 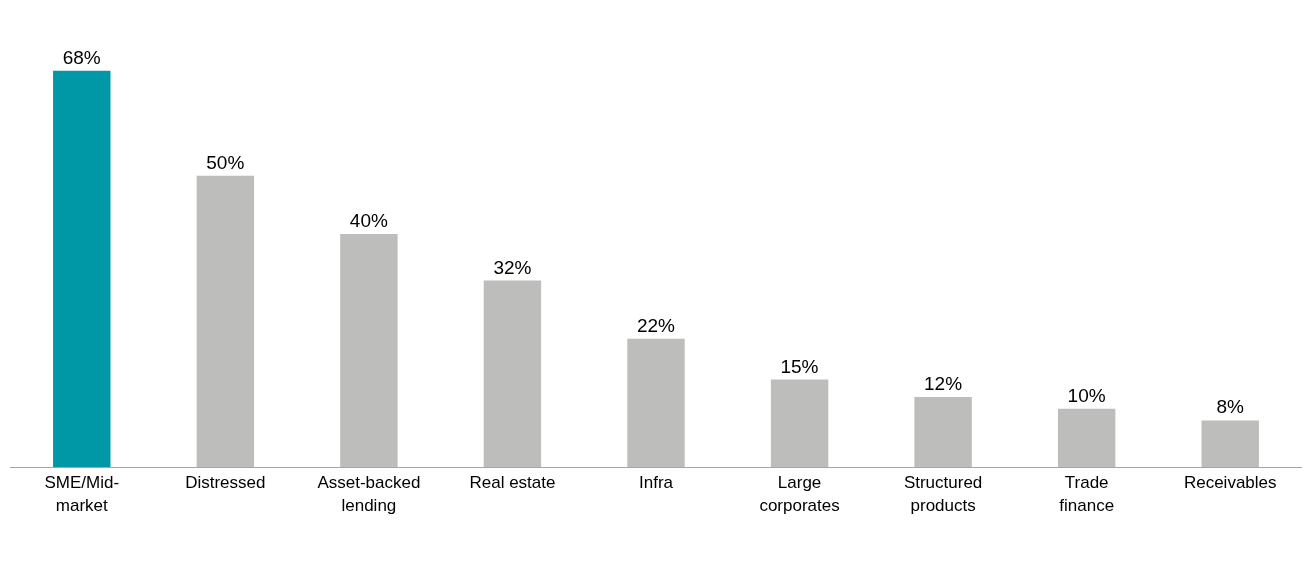 What do you see at coordinates (943, 494) in the screenshot?
I see `x-tick-label: Structured products` at bounding box center [943, 494].